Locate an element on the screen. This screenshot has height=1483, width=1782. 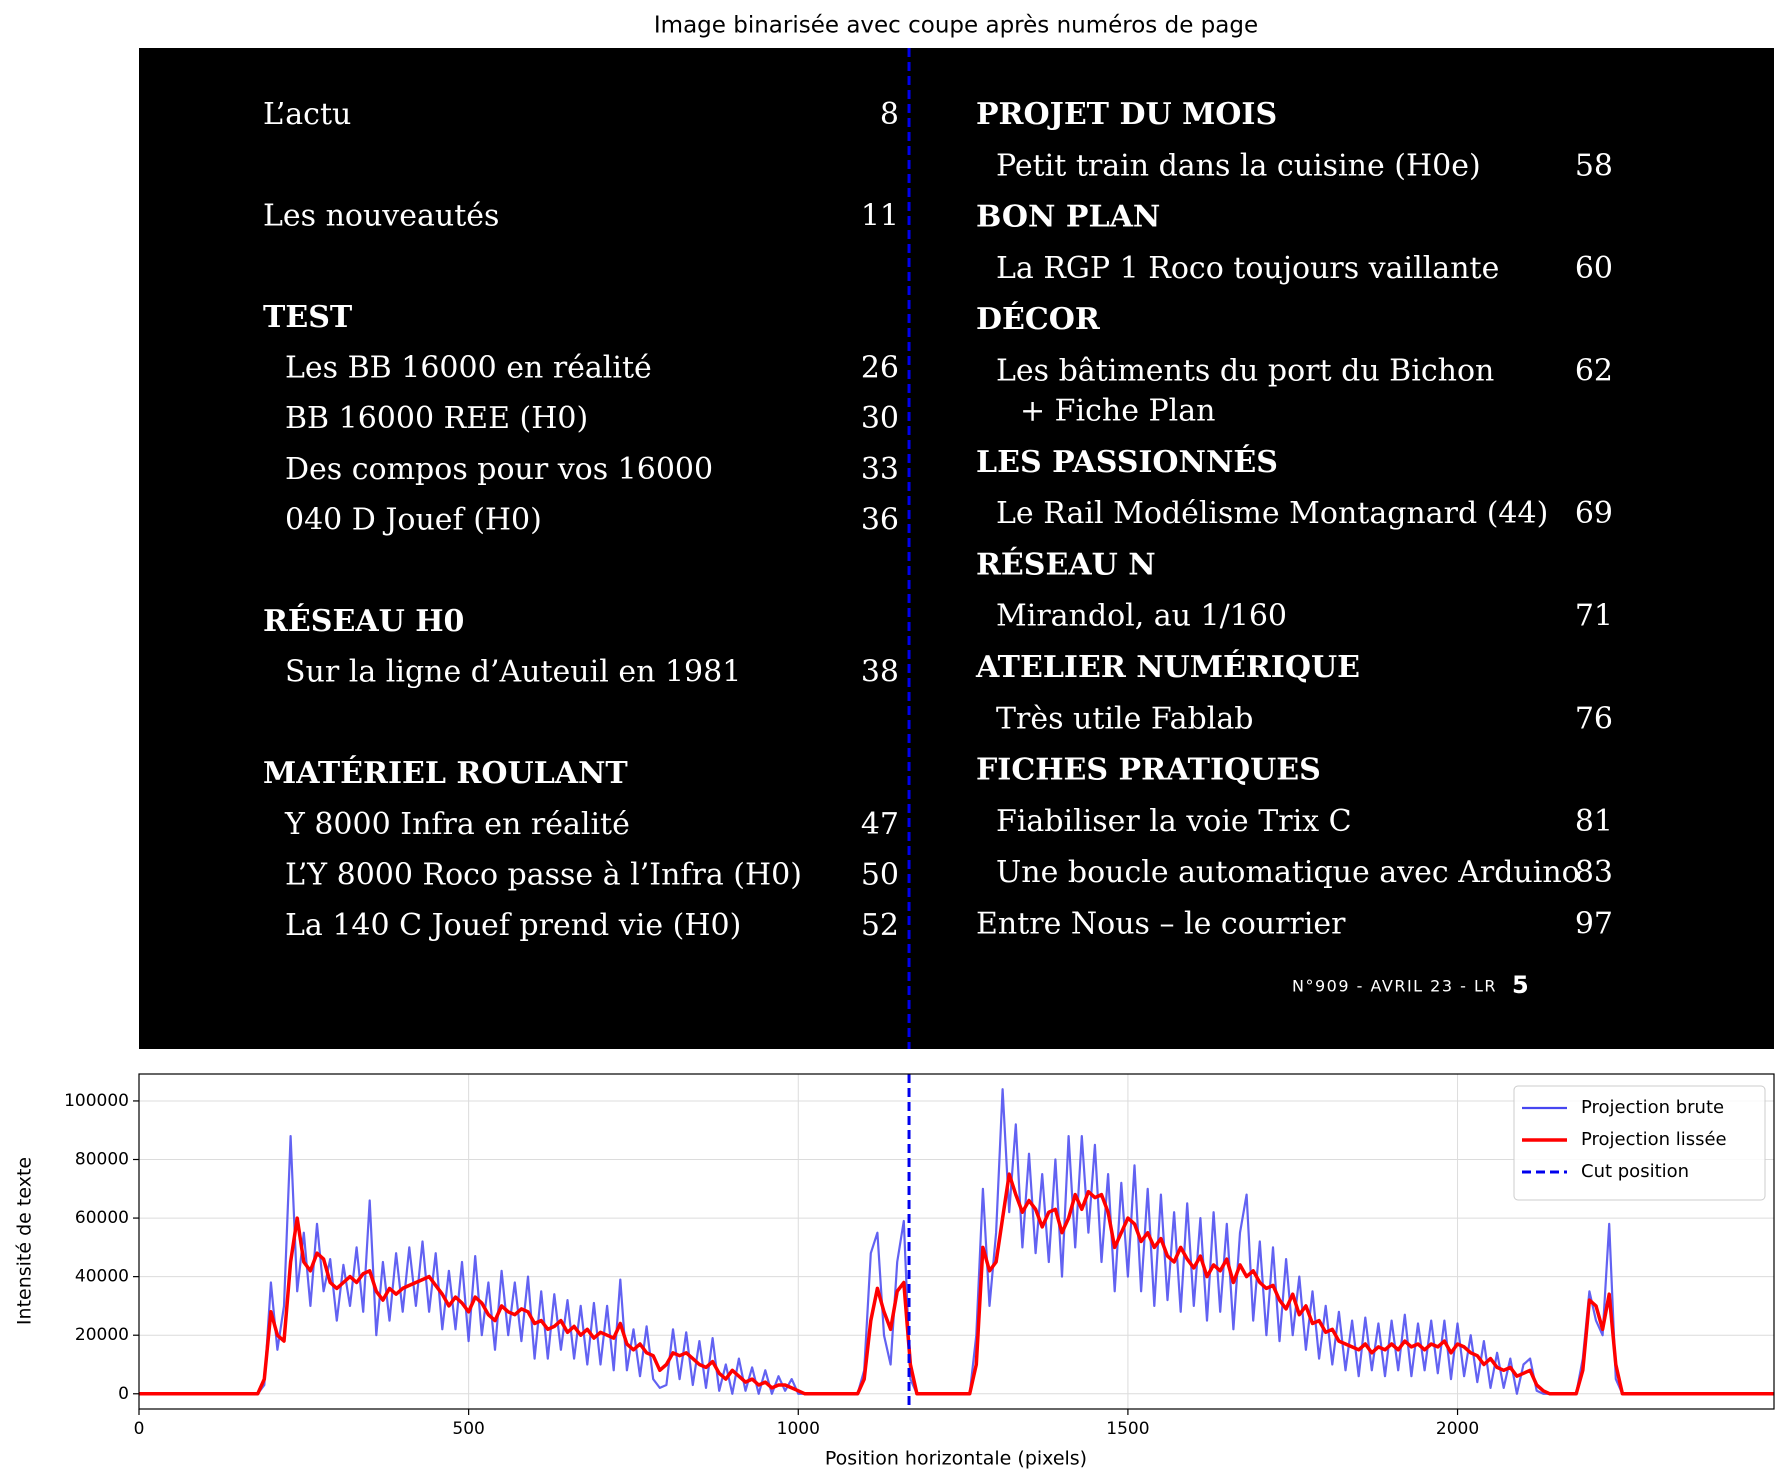
legend-label: Cut position is located at coordinates (1635, 1171).